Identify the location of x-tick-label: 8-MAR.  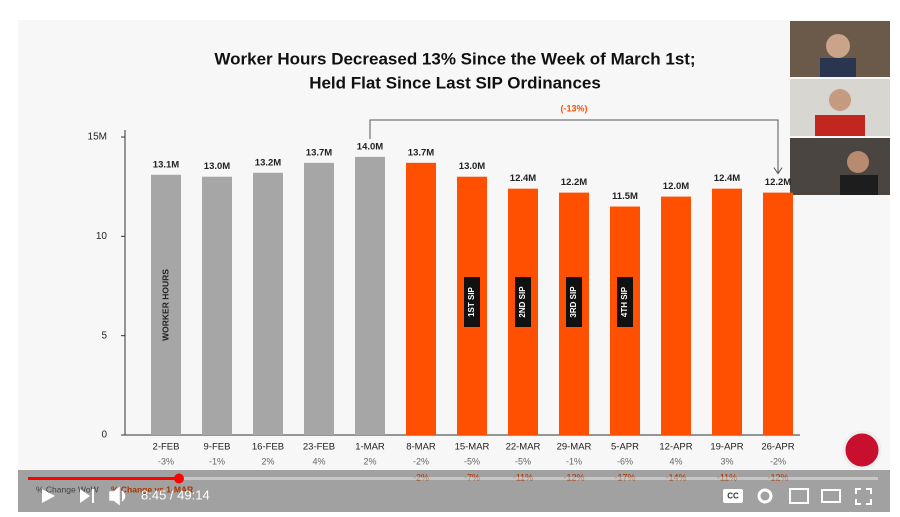
(421, 447).